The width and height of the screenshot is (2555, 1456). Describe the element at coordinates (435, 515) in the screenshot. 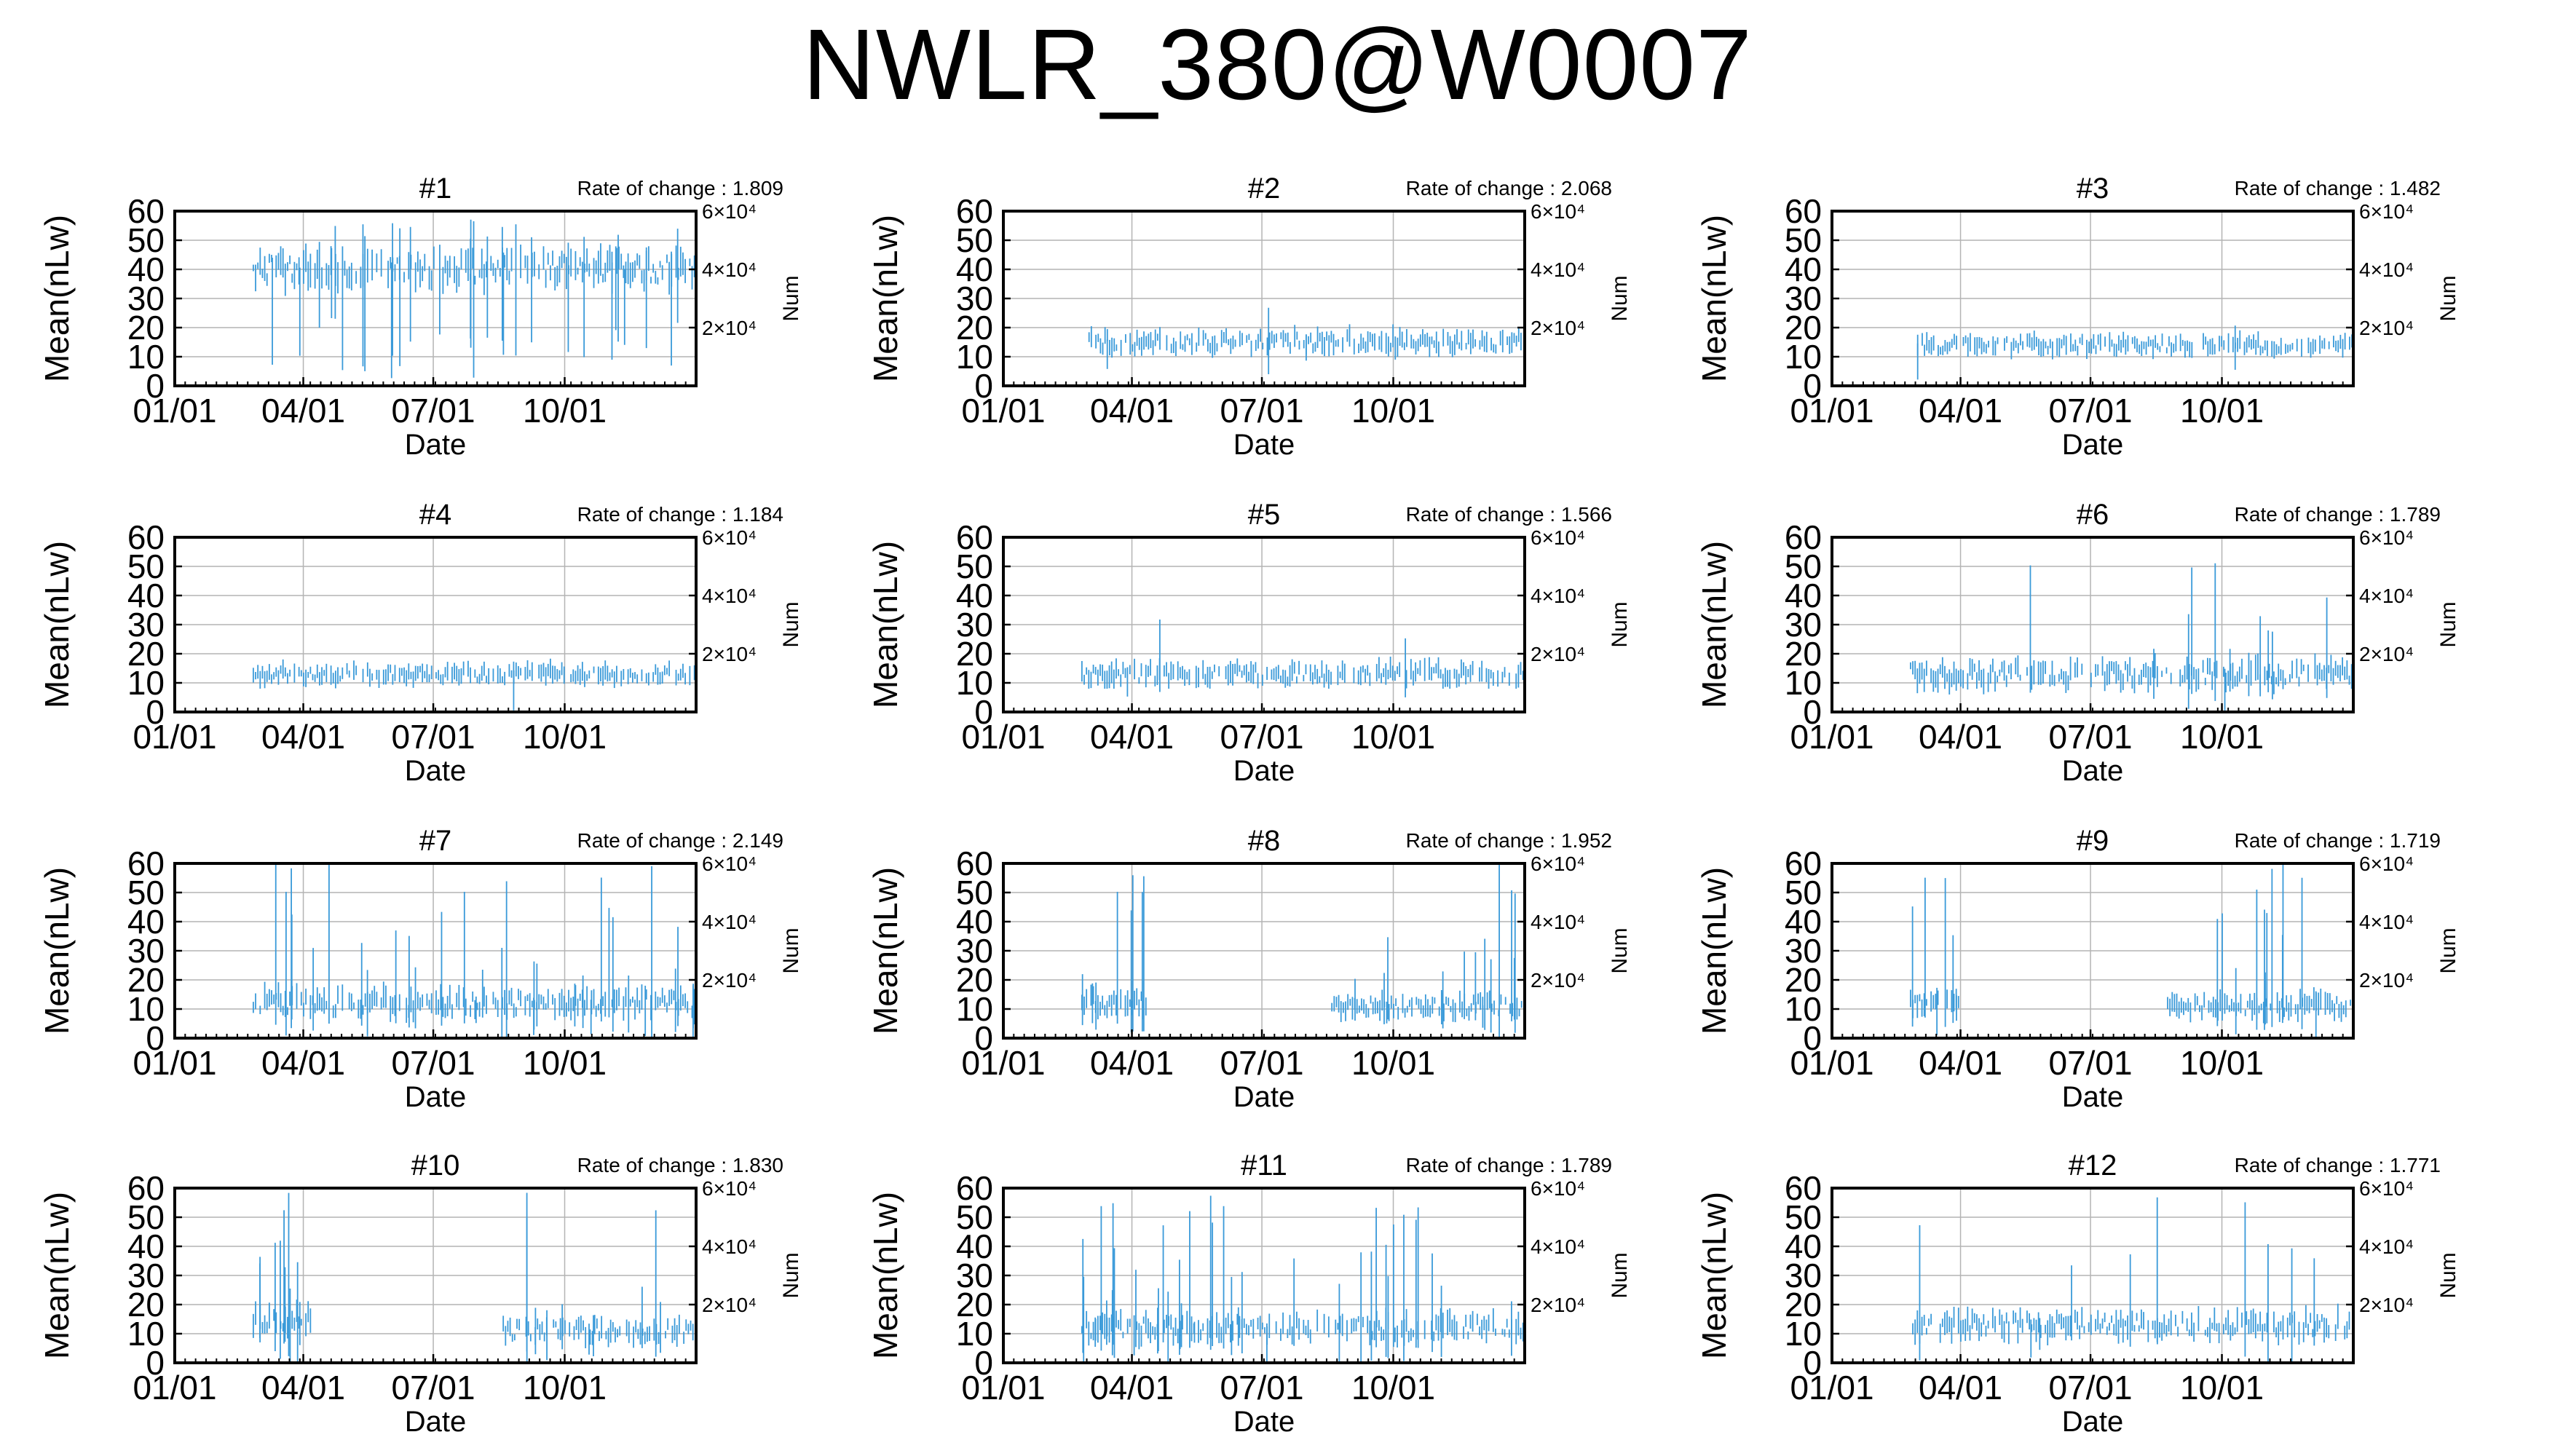

I see `subplot-title: #4` at that location.